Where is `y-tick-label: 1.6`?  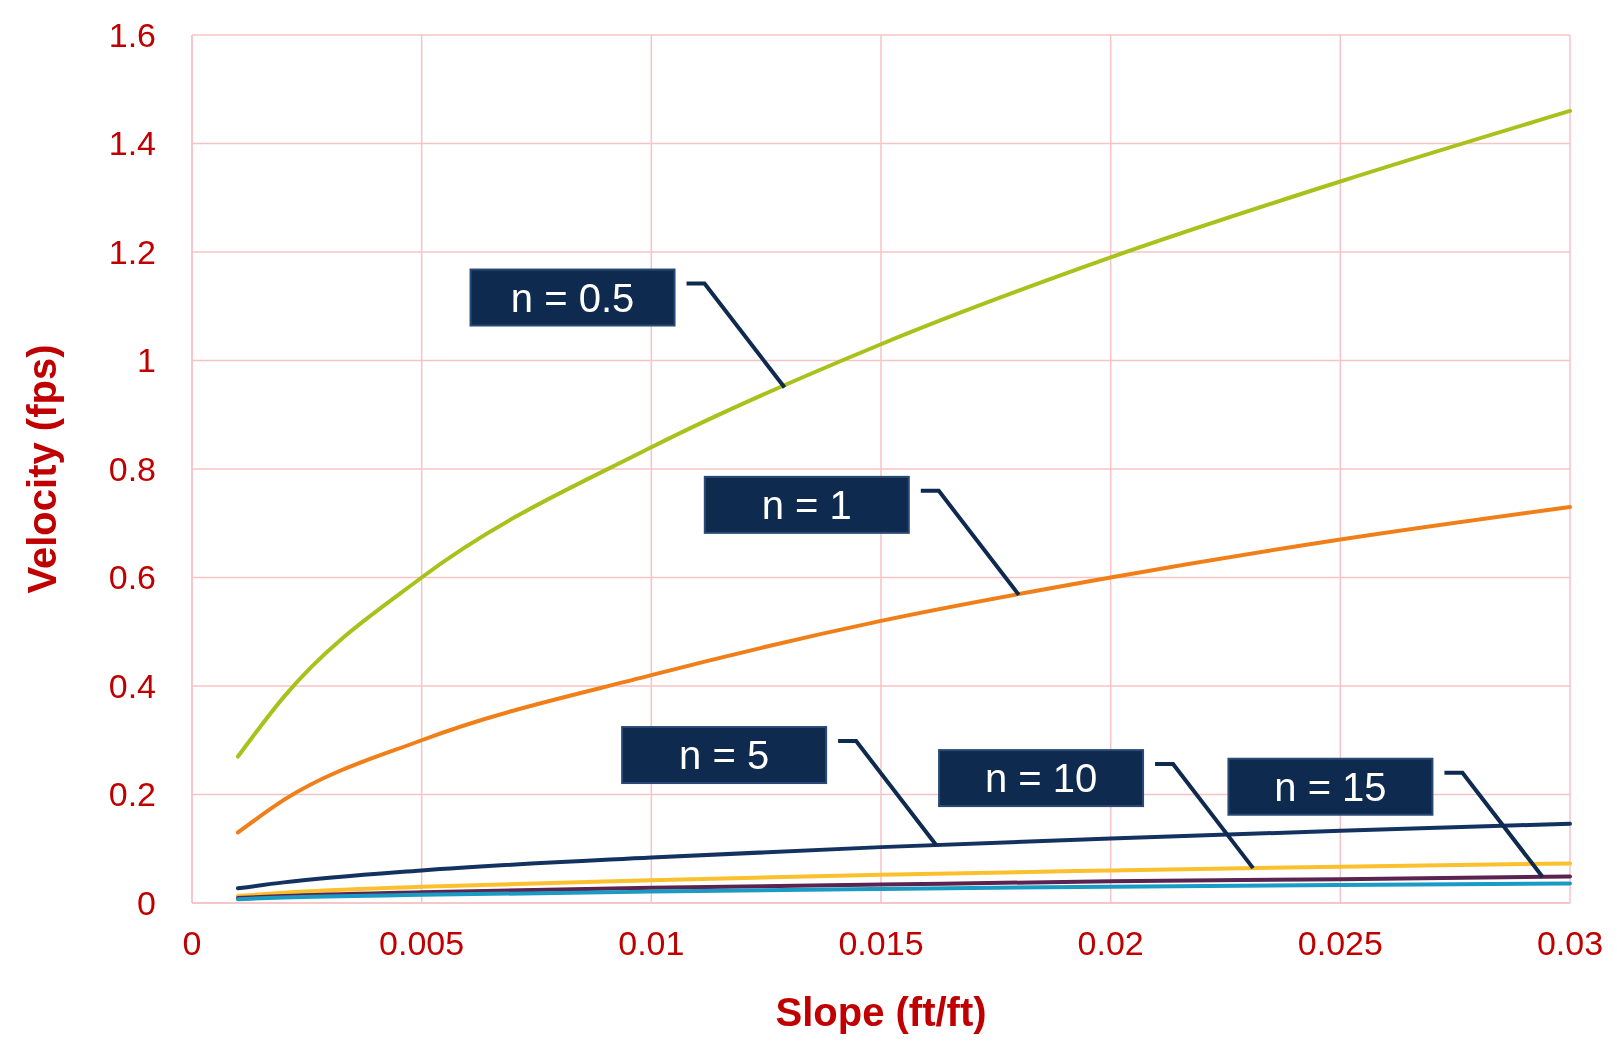 y-tick-label: 1.6 is located at coordinates (132, 34).